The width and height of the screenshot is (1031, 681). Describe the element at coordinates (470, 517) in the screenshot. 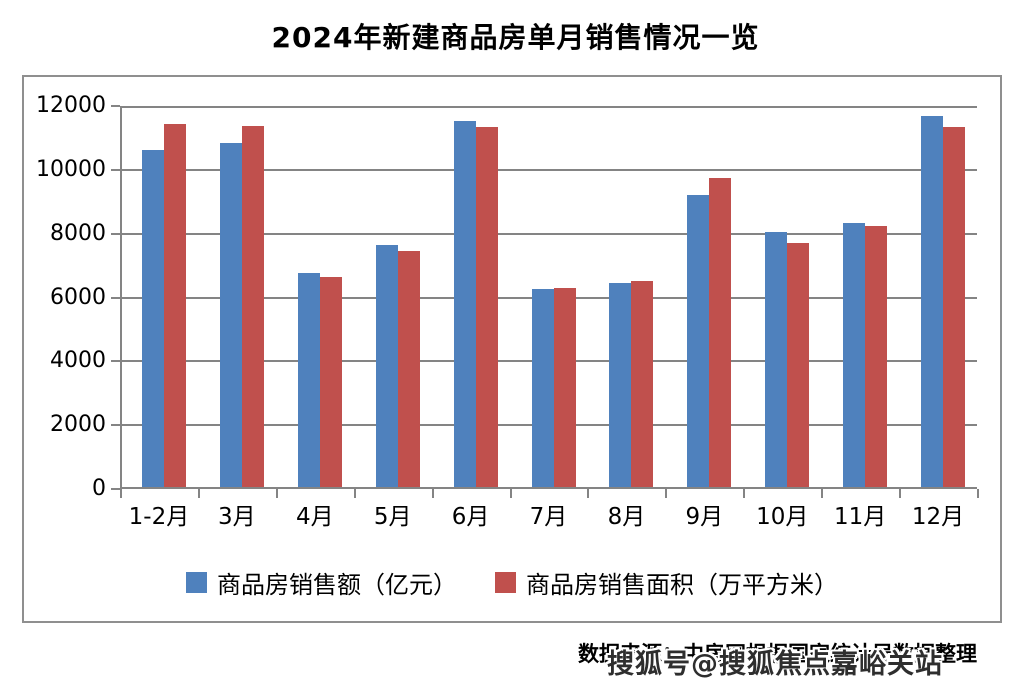

I see `x-axis-label-6月: 6月` at that location.